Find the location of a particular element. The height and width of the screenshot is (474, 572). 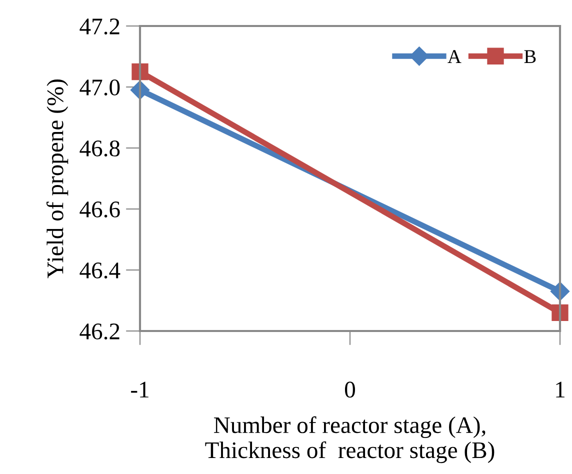

x-tick-label: -1 is located at coordinates (139, 390).